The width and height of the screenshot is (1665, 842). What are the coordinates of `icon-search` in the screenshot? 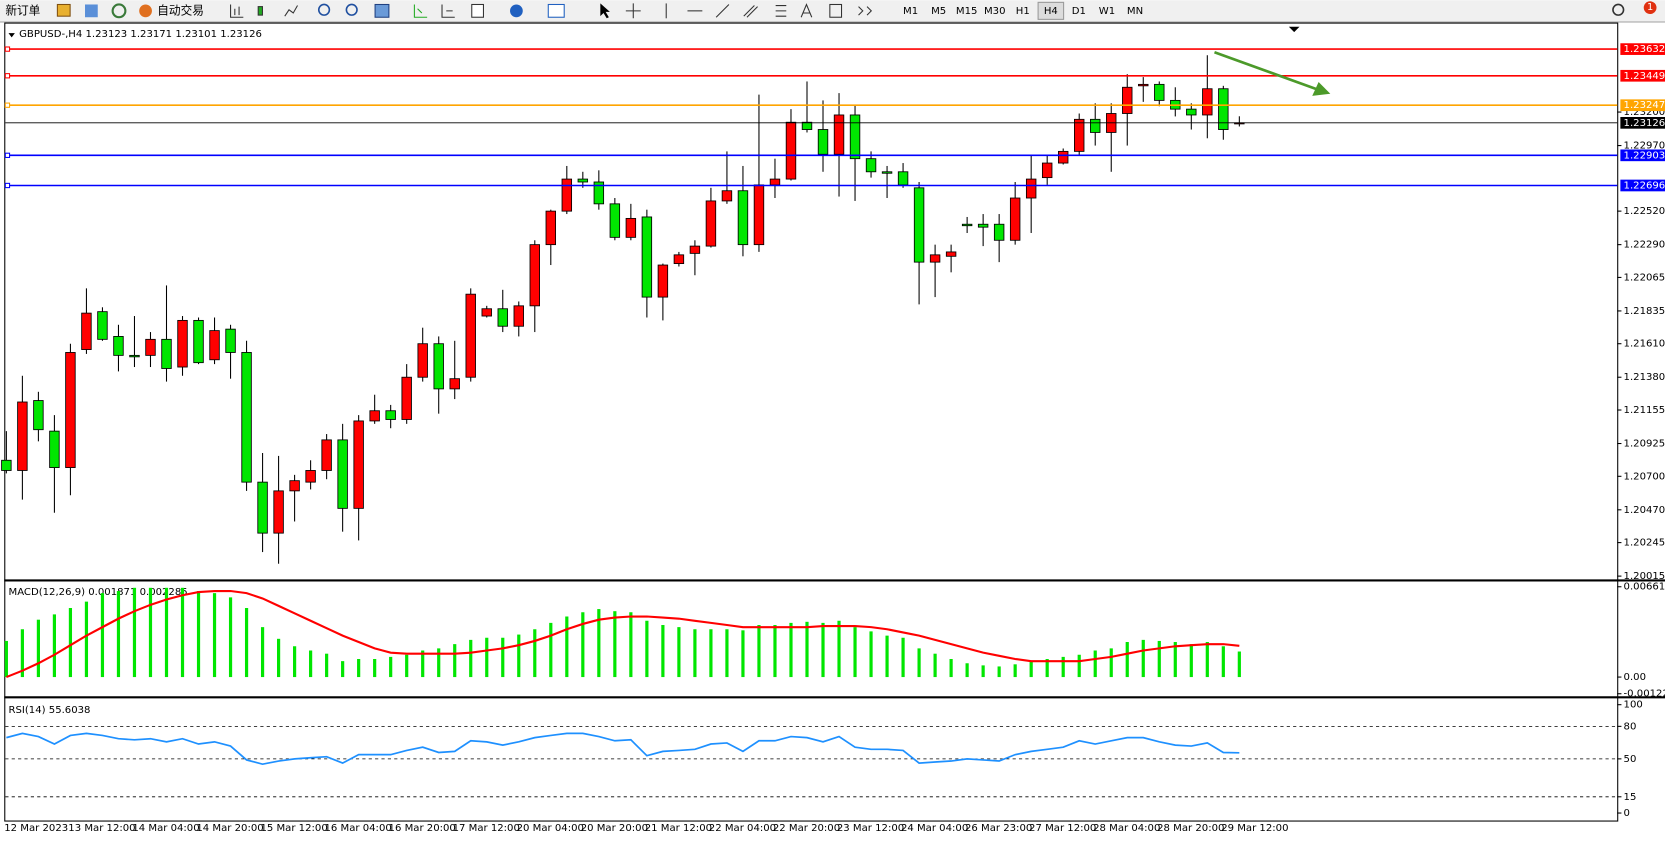 It's located at (1618, 9).